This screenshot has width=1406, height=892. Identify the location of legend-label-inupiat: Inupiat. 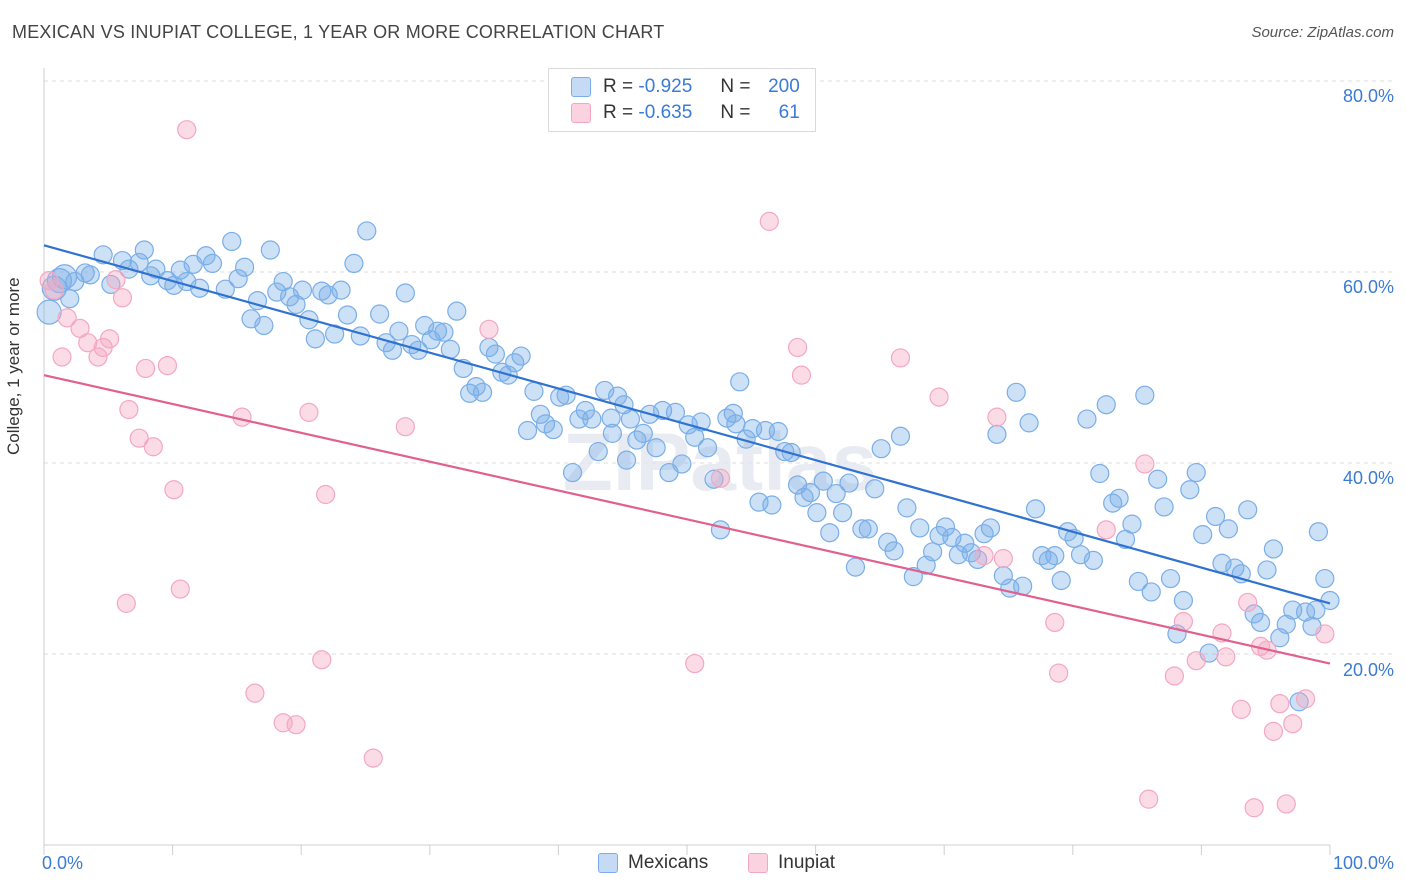
(807, 862).